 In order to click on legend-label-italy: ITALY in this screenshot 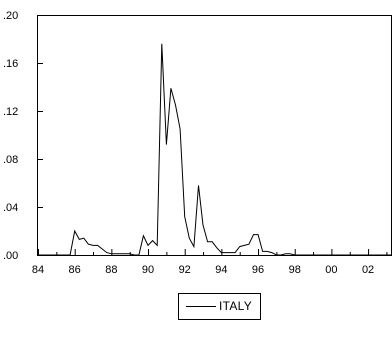, I will do `click(236, 306)`.